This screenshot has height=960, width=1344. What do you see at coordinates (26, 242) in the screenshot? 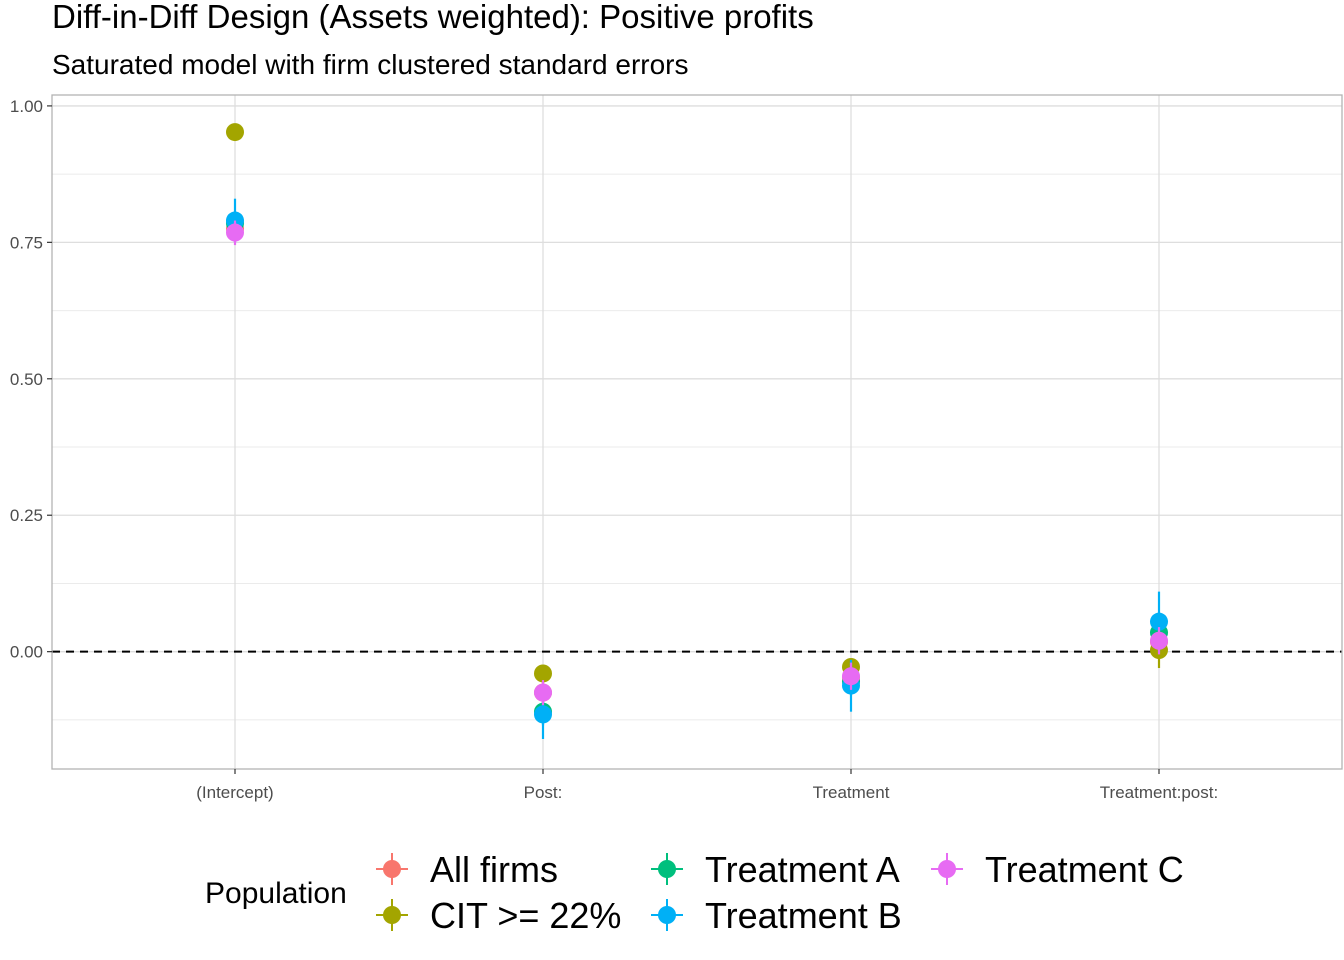
I see `y-tick-label: 0.75` at bounding box center [26, 242].